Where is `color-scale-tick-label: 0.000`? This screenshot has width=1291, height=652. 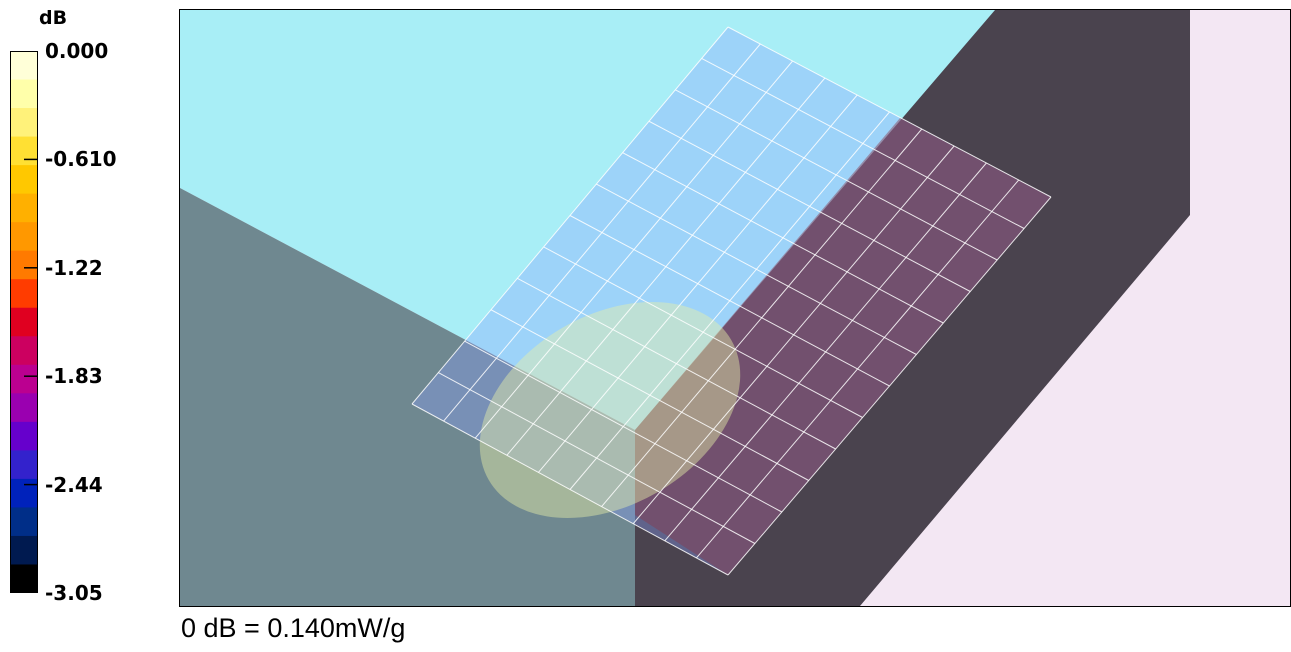 color-scale-tick-label: 0.000 is located at coordinates (77, 51).